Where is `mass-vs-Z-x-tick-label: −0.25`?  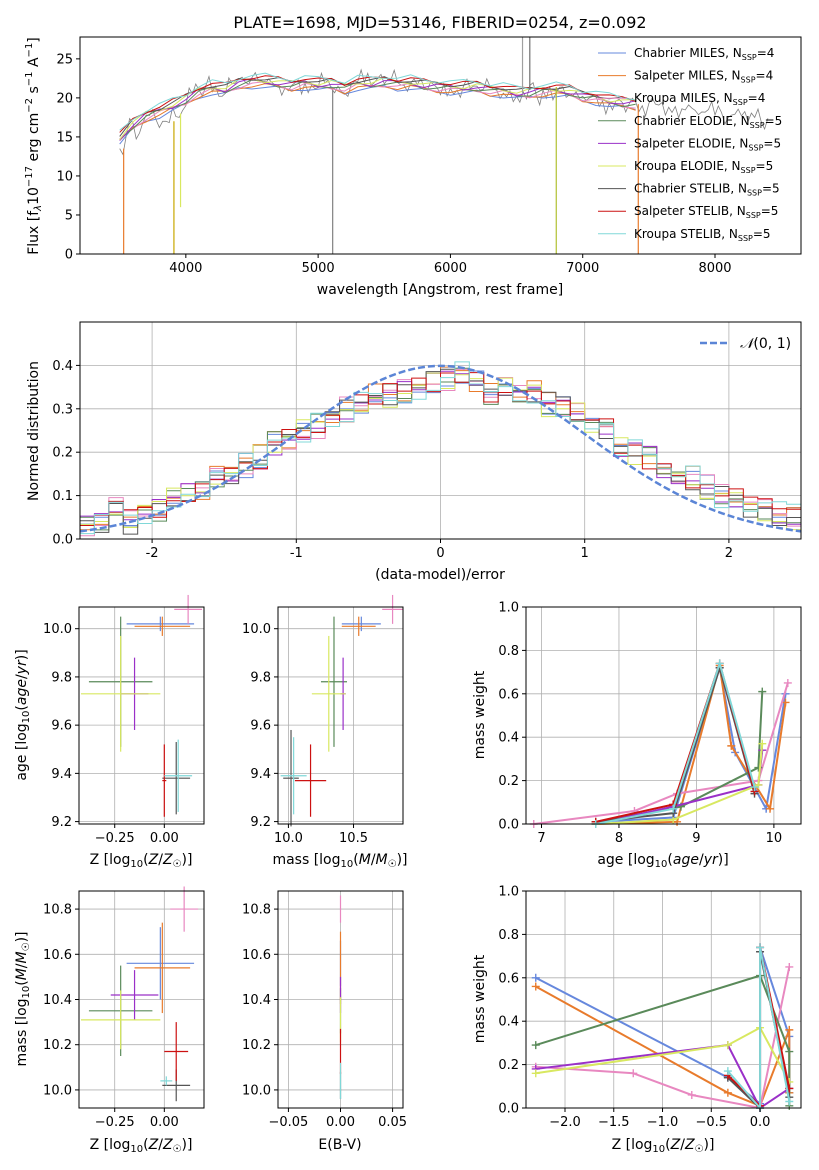
mass-vs-Z-x-tick-label: −0.25 is located at coordinates (115, 1122).